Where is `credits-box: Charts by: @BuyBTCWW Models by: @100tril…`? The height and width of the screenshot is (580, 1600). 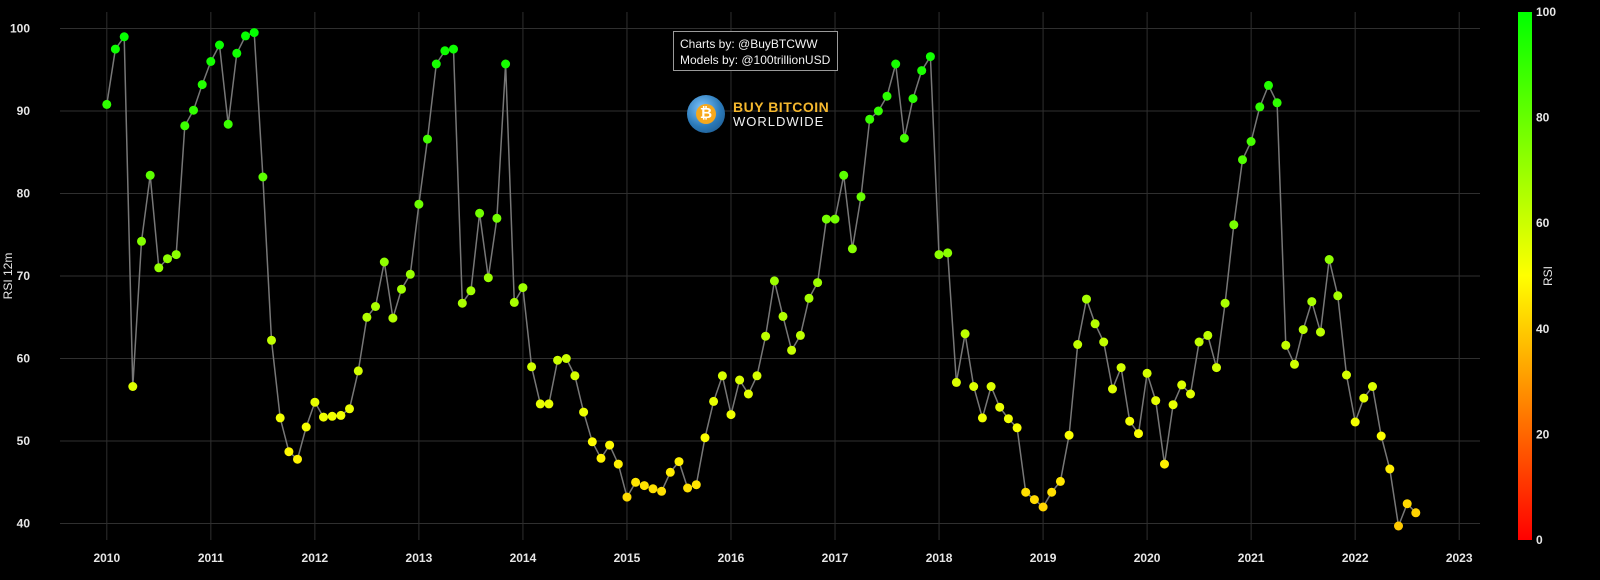
credits-box: Charts by: @BuyBTCWW Models by: @100tril… is located at coordinates (755, 51).